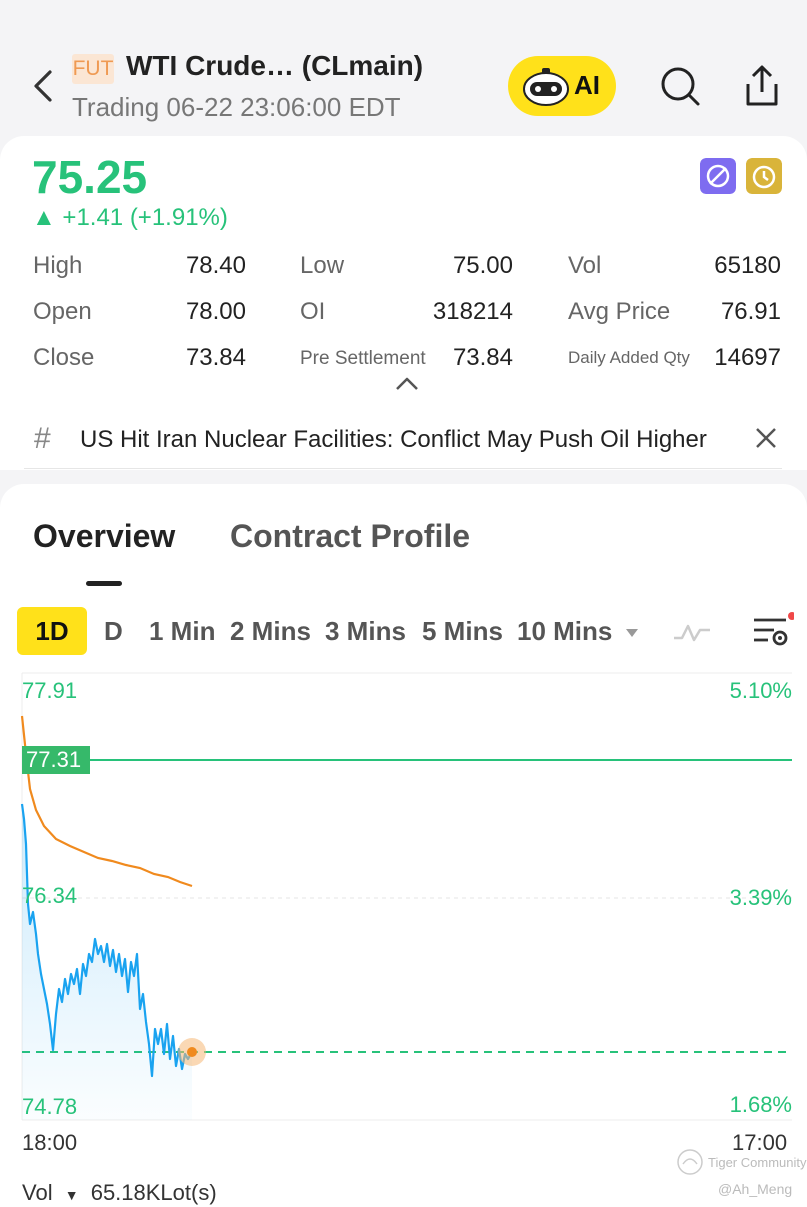 The image size is (807, 1207). Describe the element at coordinates (153, 1192) in the screenshot. I see `volume-value: 65.18KLot(s)` at that location.